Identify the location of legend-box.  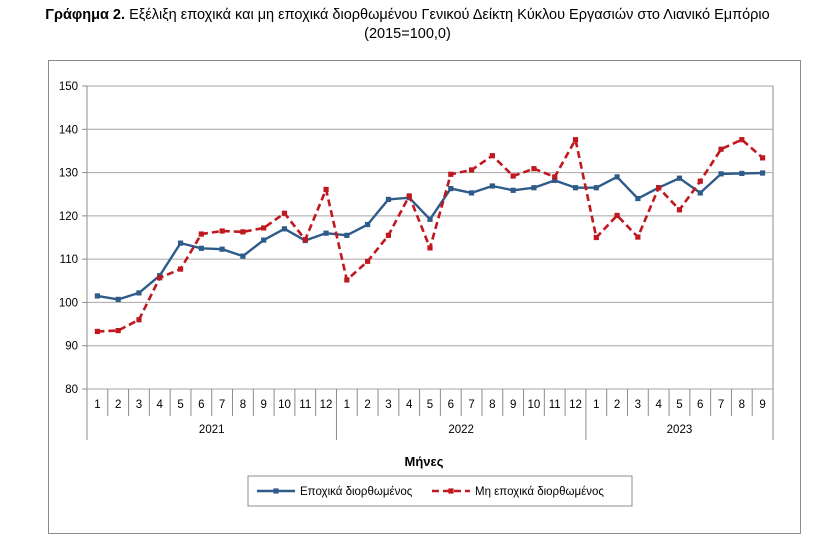
(440, 491).